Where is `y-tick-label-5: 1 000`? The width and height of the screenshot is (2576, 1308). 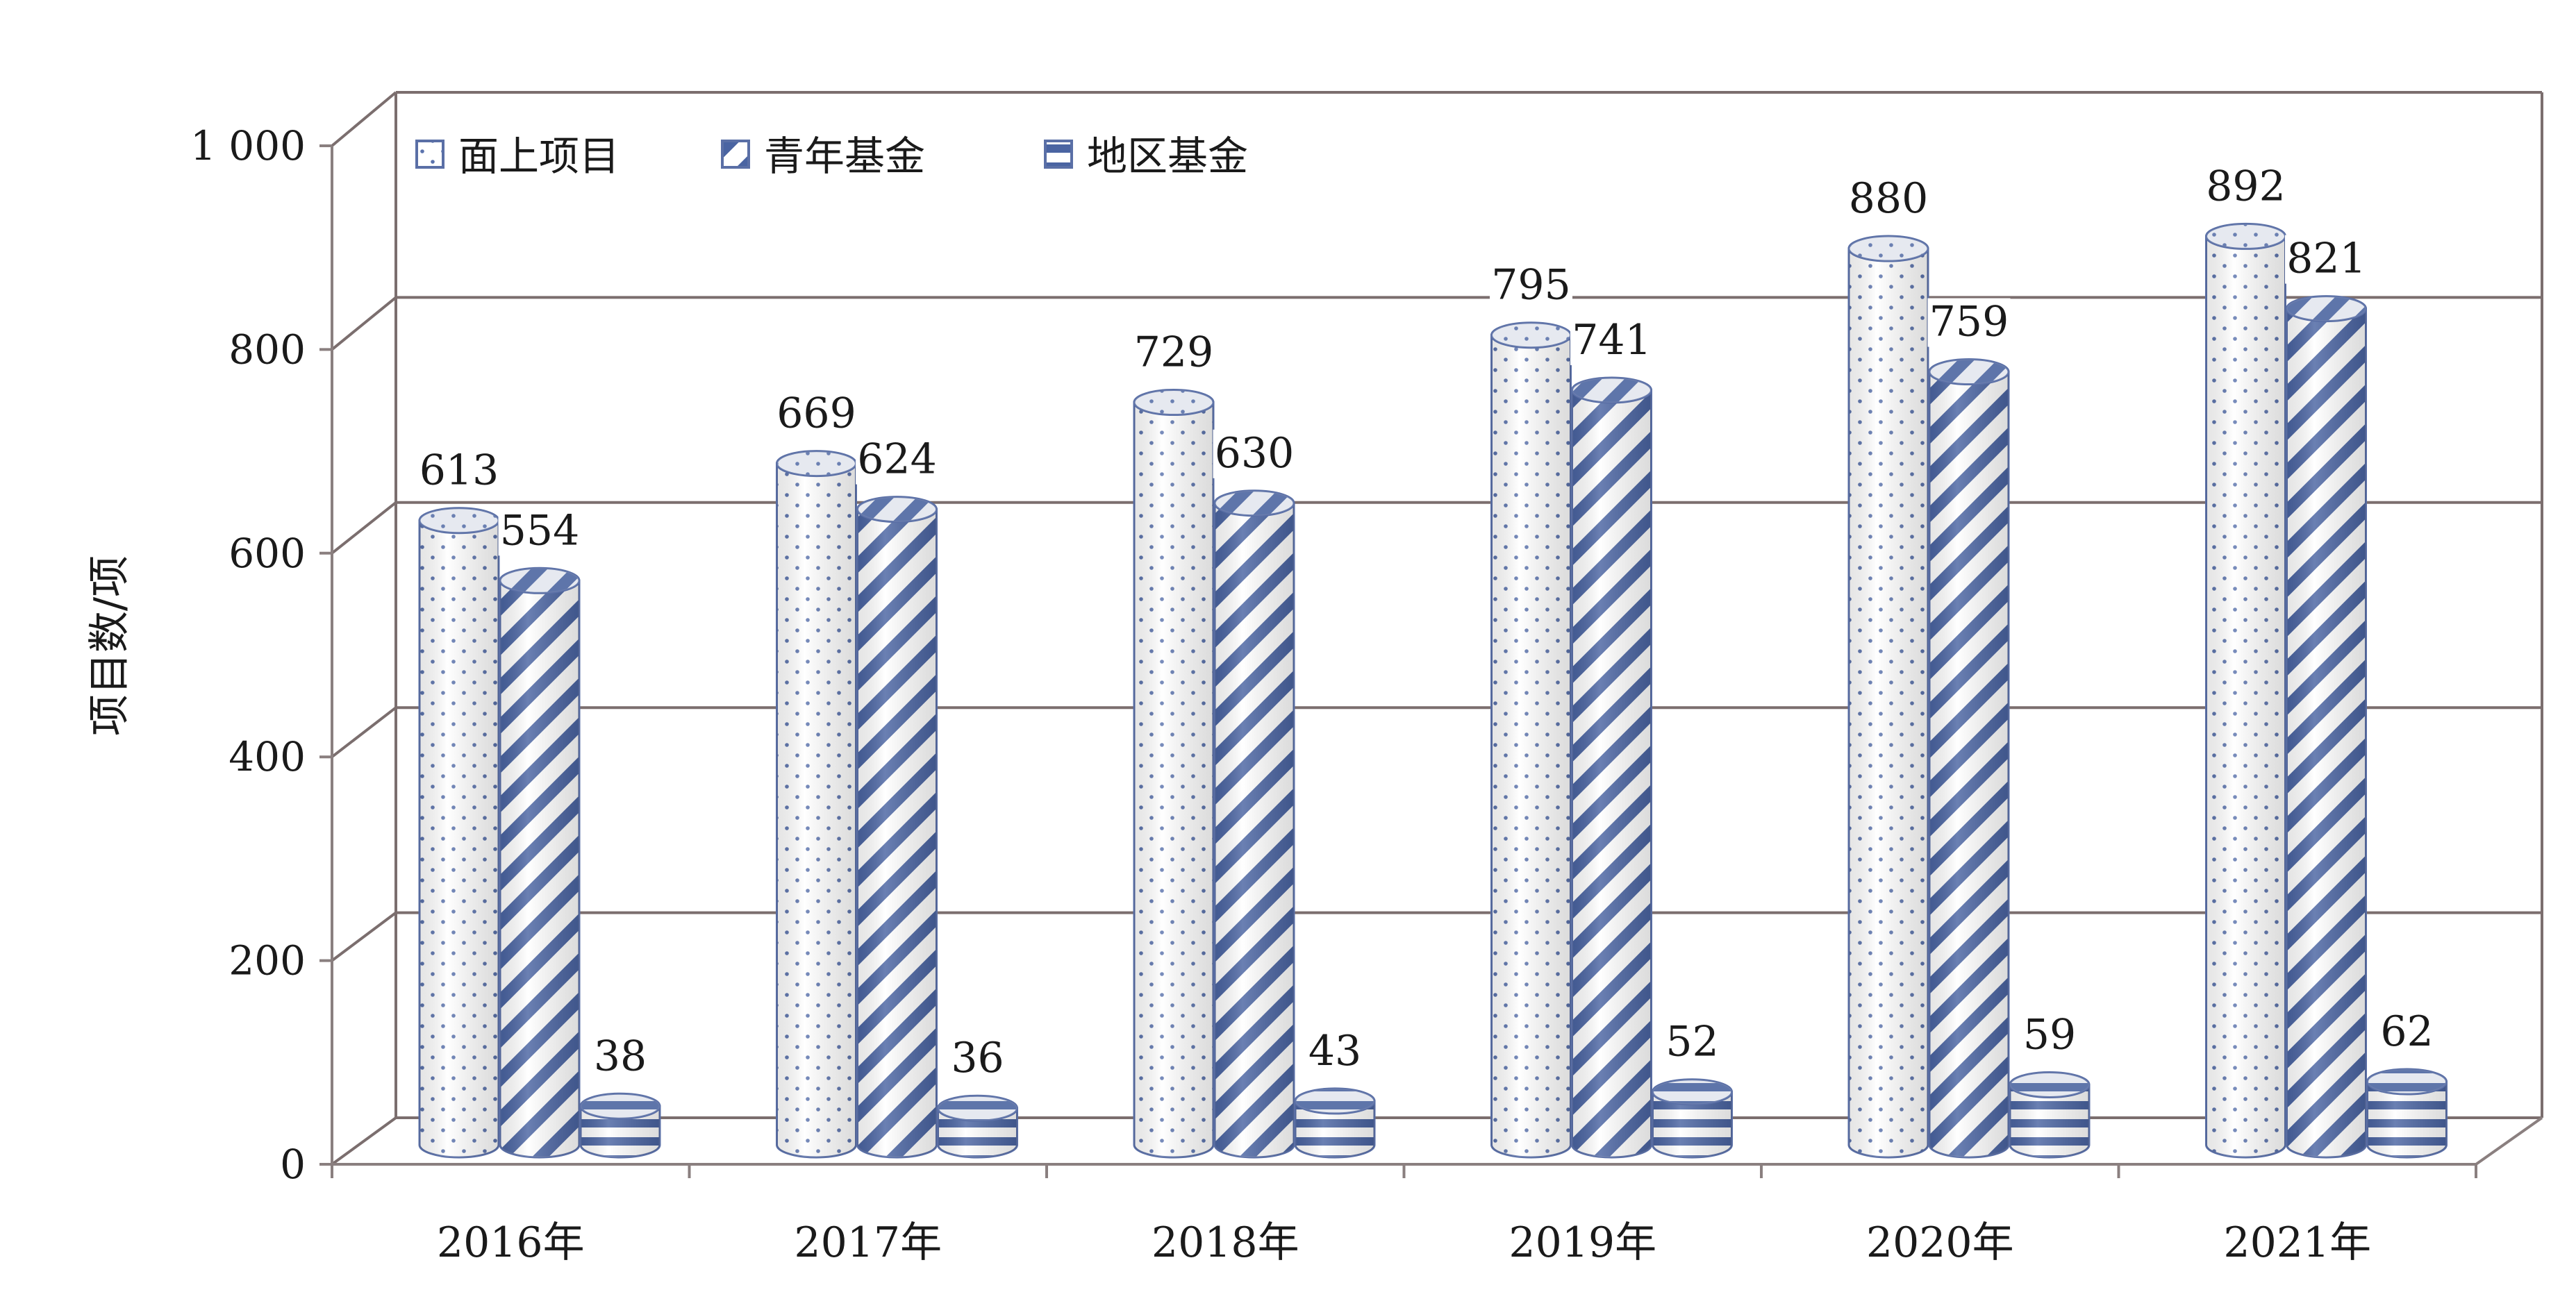 y-tick-label-5: 1 000 is located at coordinates (248, 145).